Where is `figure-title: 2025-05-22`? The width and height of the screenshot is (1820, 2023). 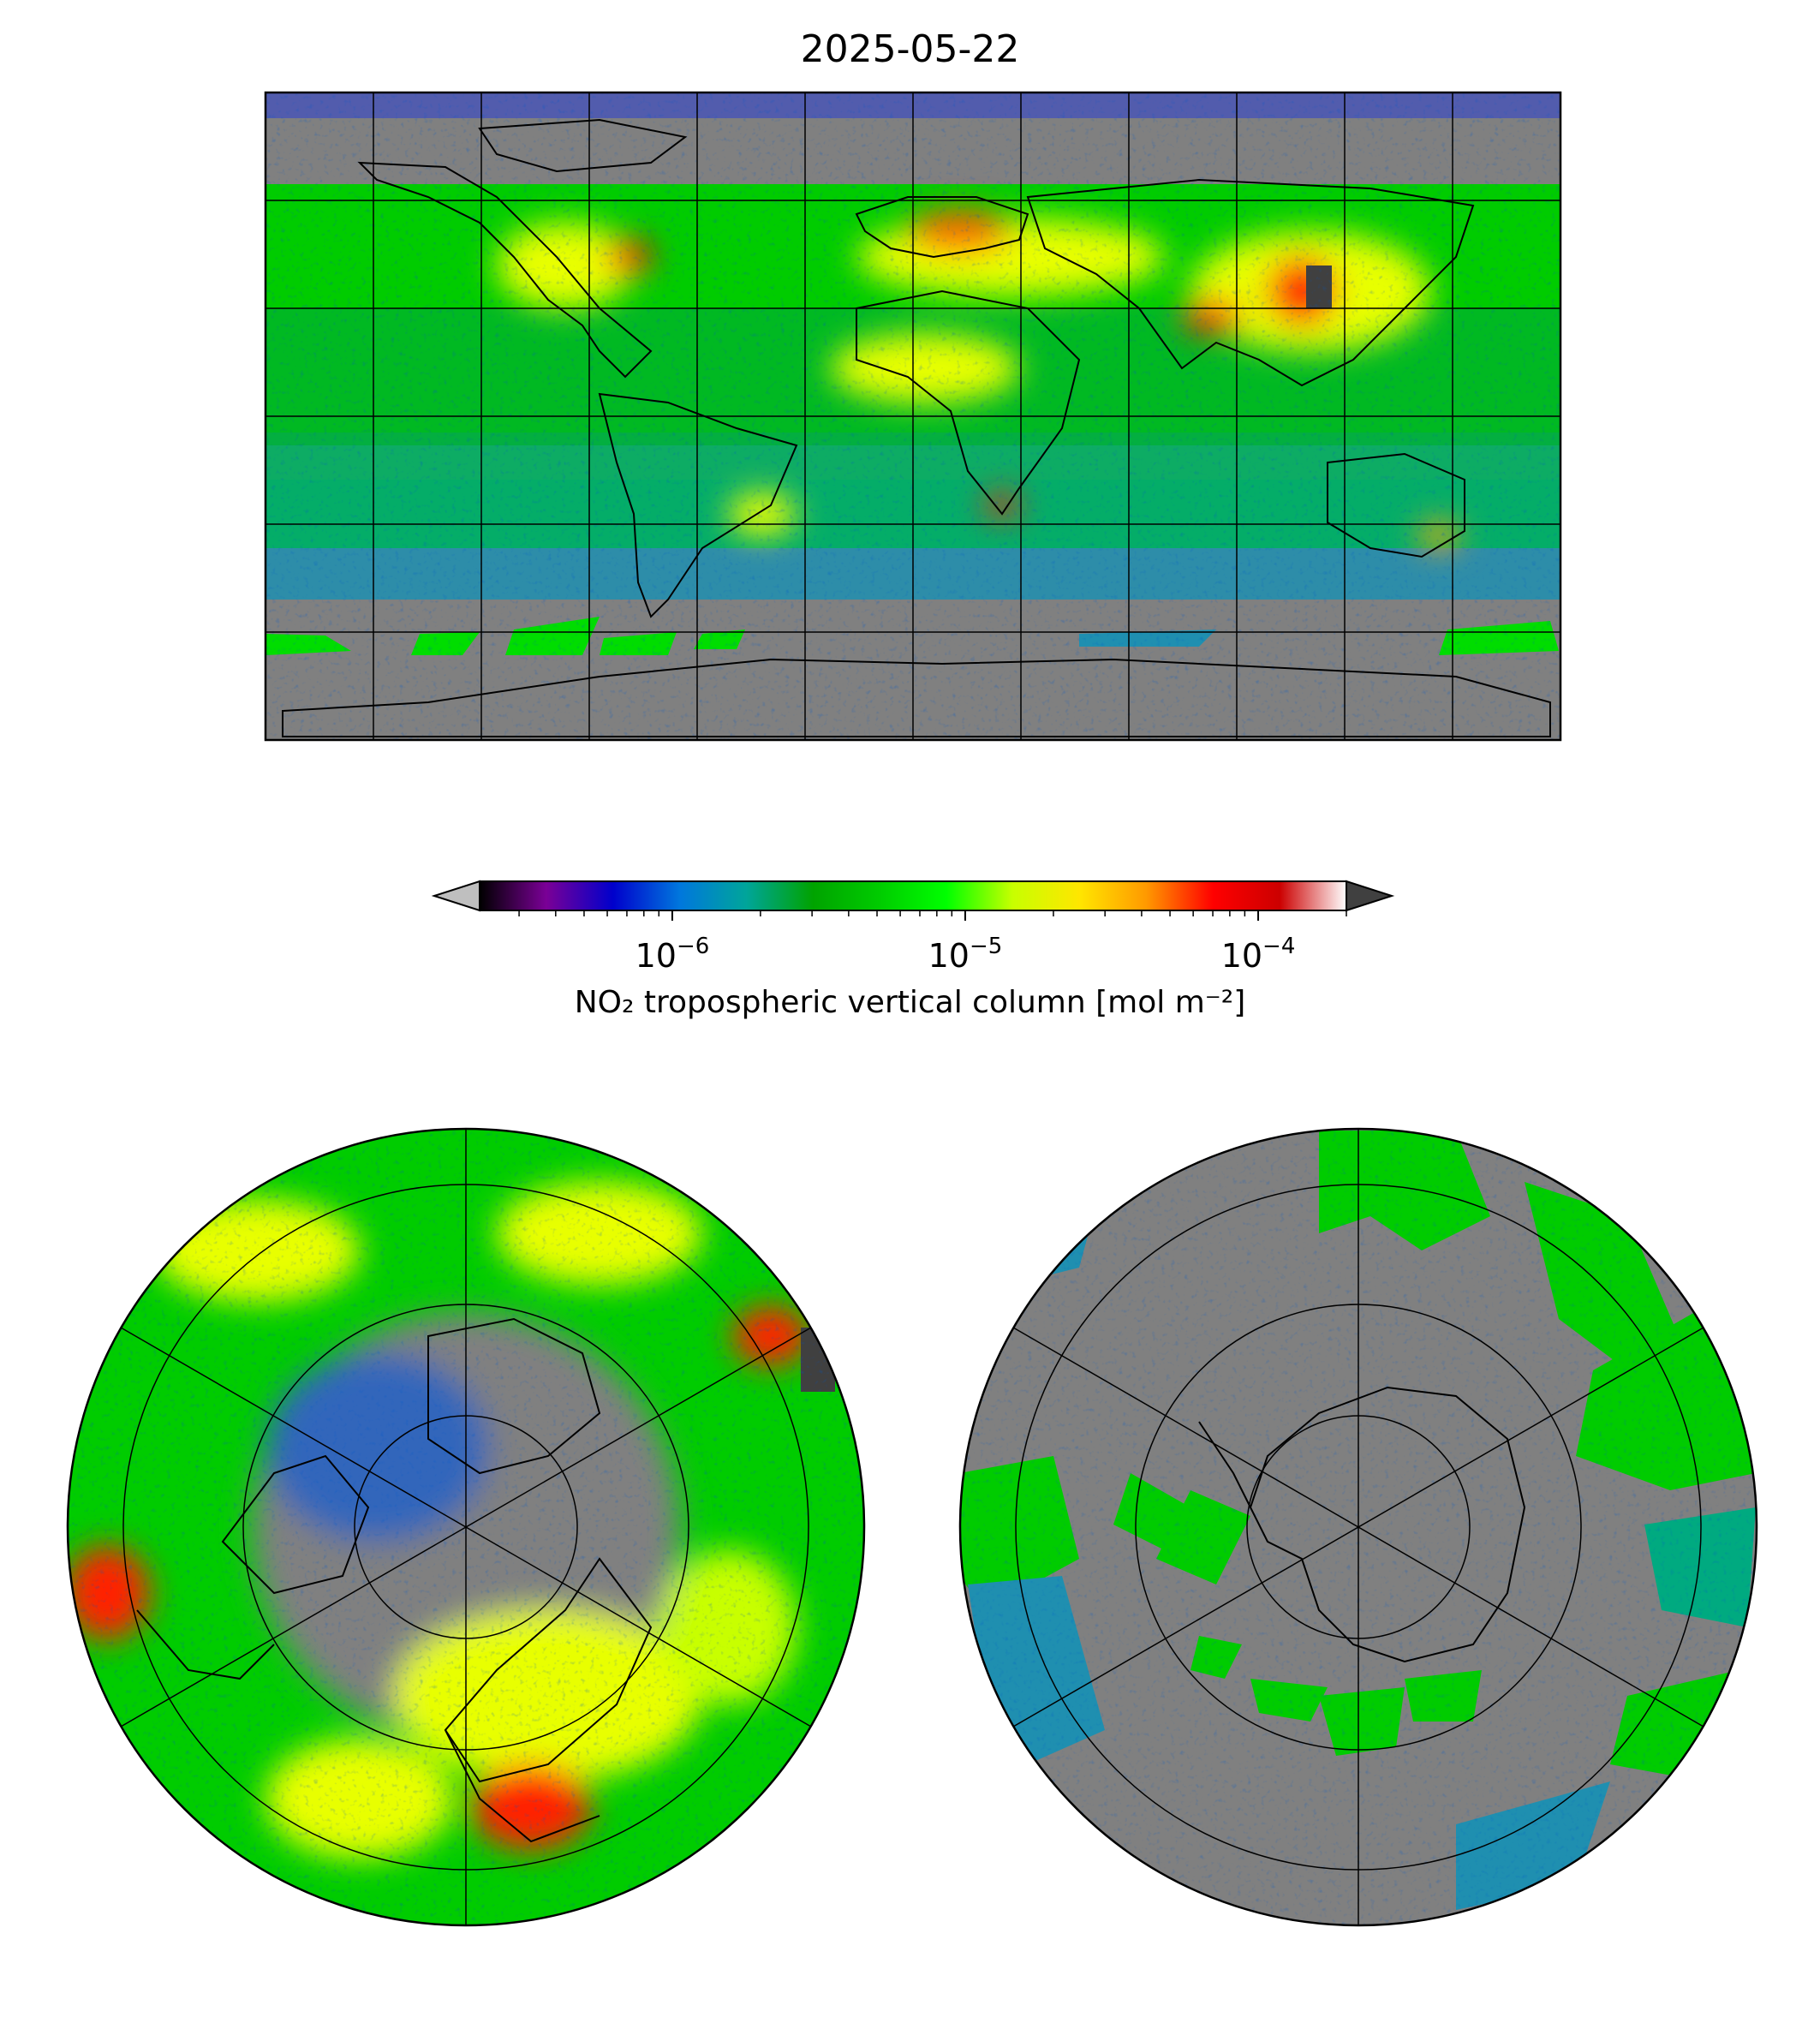 figure-title: 2025-05-22 is located at coordinates (910, 49).